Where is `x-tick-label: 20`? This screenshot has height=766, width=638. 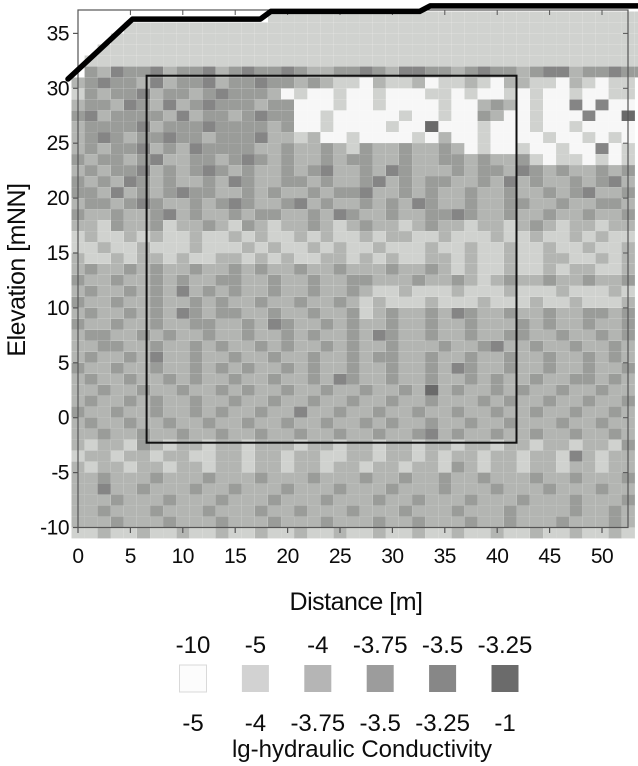
x-tick-label: 20 is located at coordinates (287, 556).